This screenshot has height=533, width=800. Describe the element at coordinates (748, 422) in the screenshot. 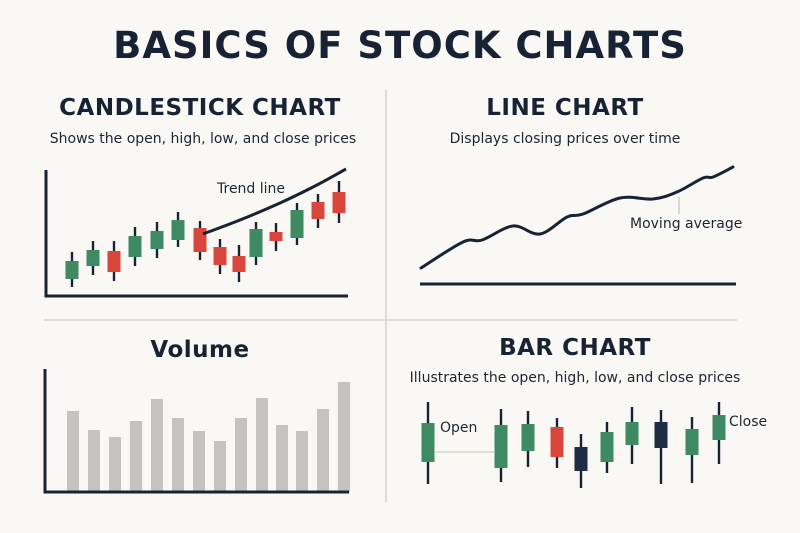

I see `close-label: Close` at that location.